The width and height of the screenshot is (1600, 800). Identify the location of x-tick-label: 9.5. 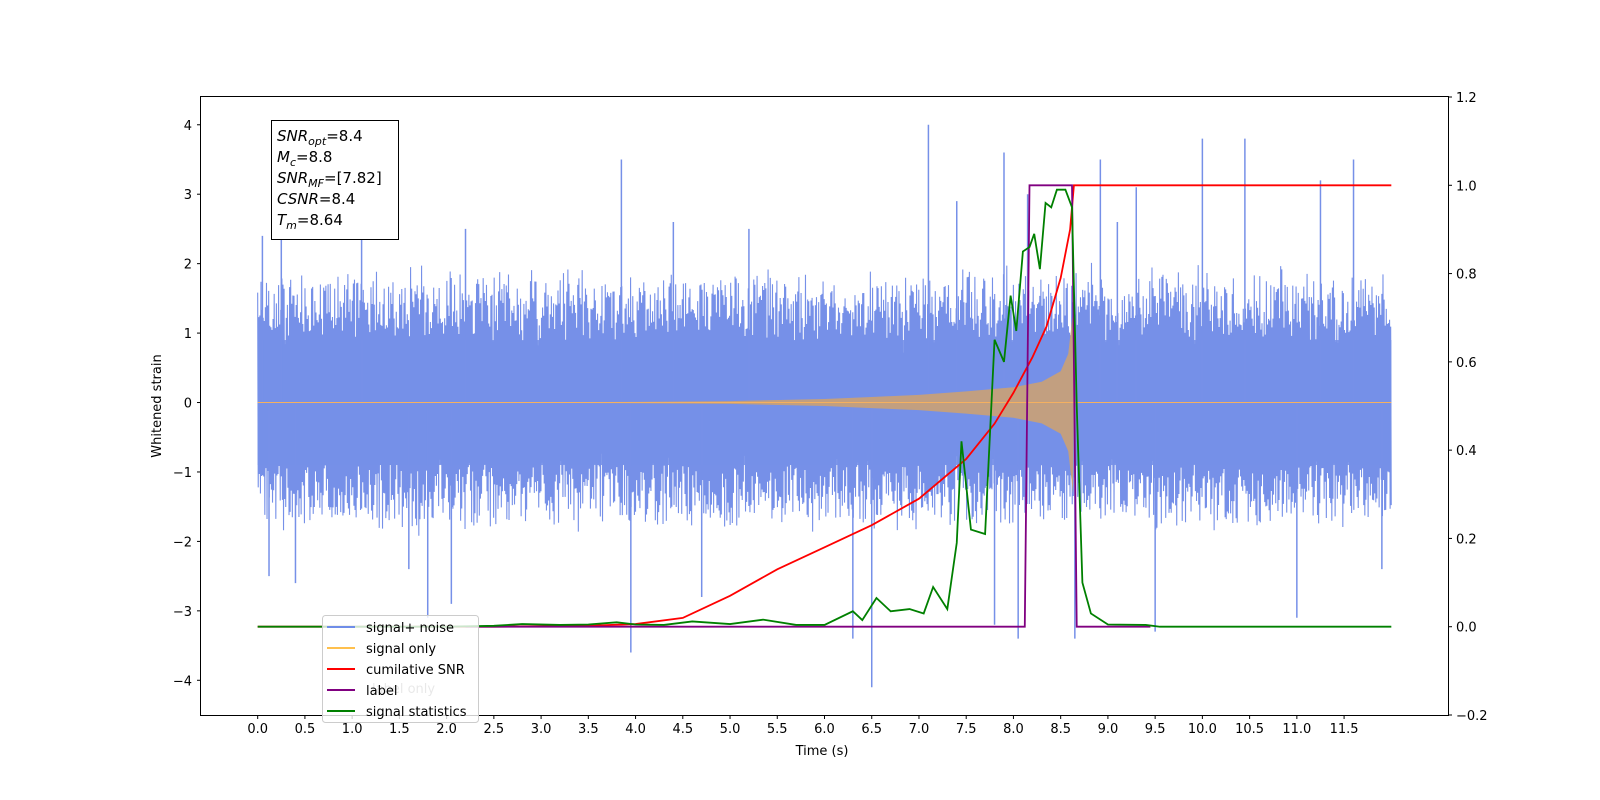
(1155, 729).